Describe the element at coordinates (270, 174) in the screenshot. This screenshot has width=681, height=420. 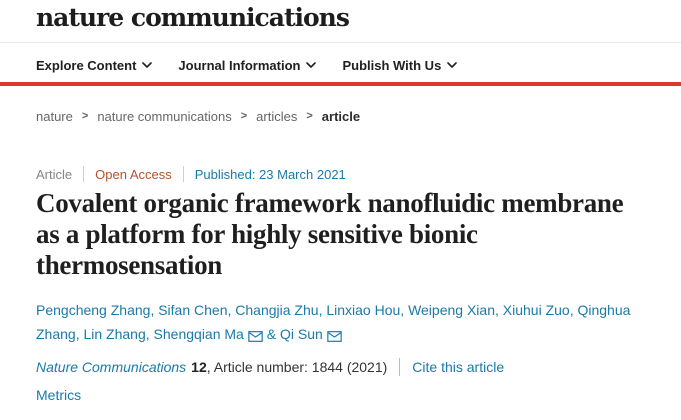
I see `published-date: Published: 23 March 2021` at that location.